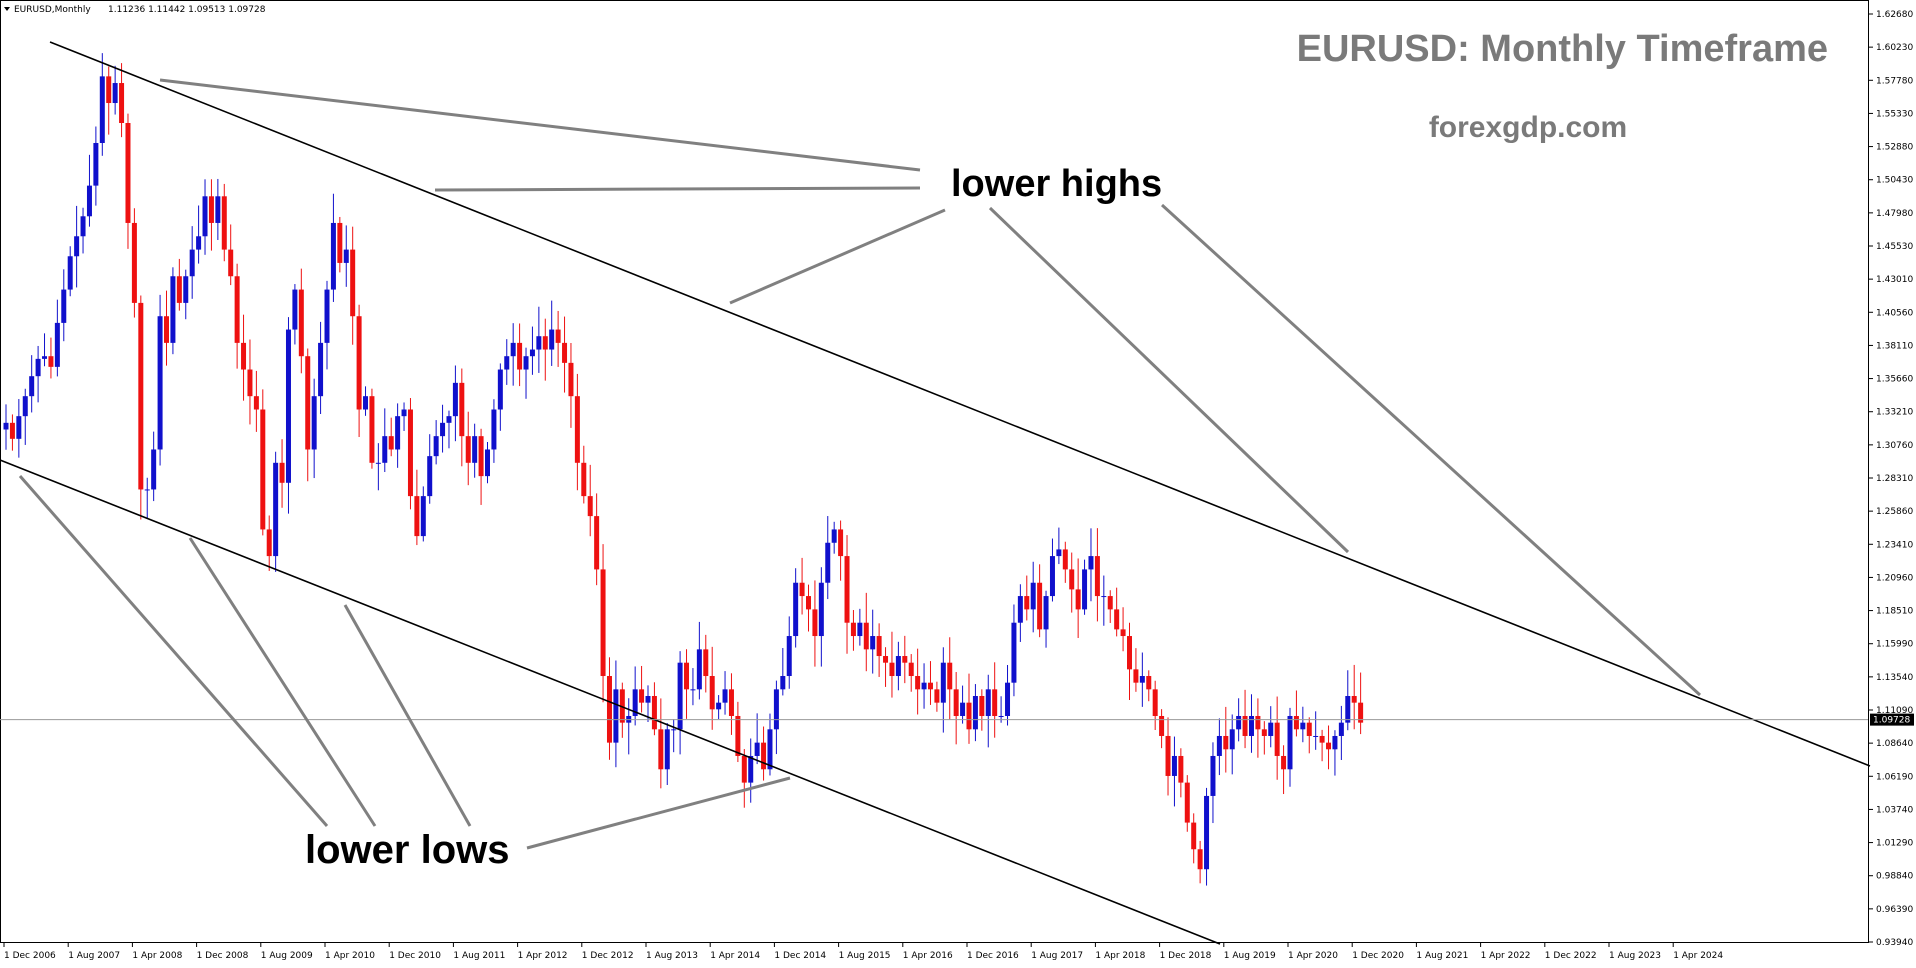 The height and width of the screenshot is (968, 1916). What do you see at coordinates (30, 956) in the screenshot?
I see `x-tick-label: 1 Dec 2006` at bounding box center [30, 956].